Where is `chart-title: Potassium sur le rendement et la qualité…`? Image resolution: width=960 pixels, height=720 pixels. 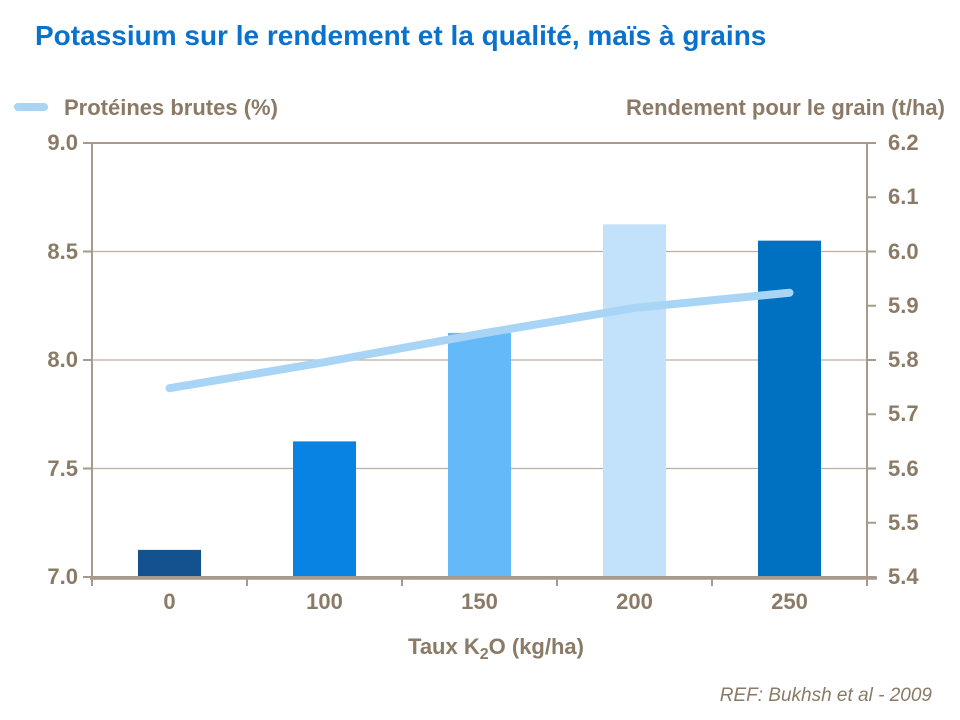 chart-title: Potassium sur le rendement et la qualité… is located at coordinates (401, 35).